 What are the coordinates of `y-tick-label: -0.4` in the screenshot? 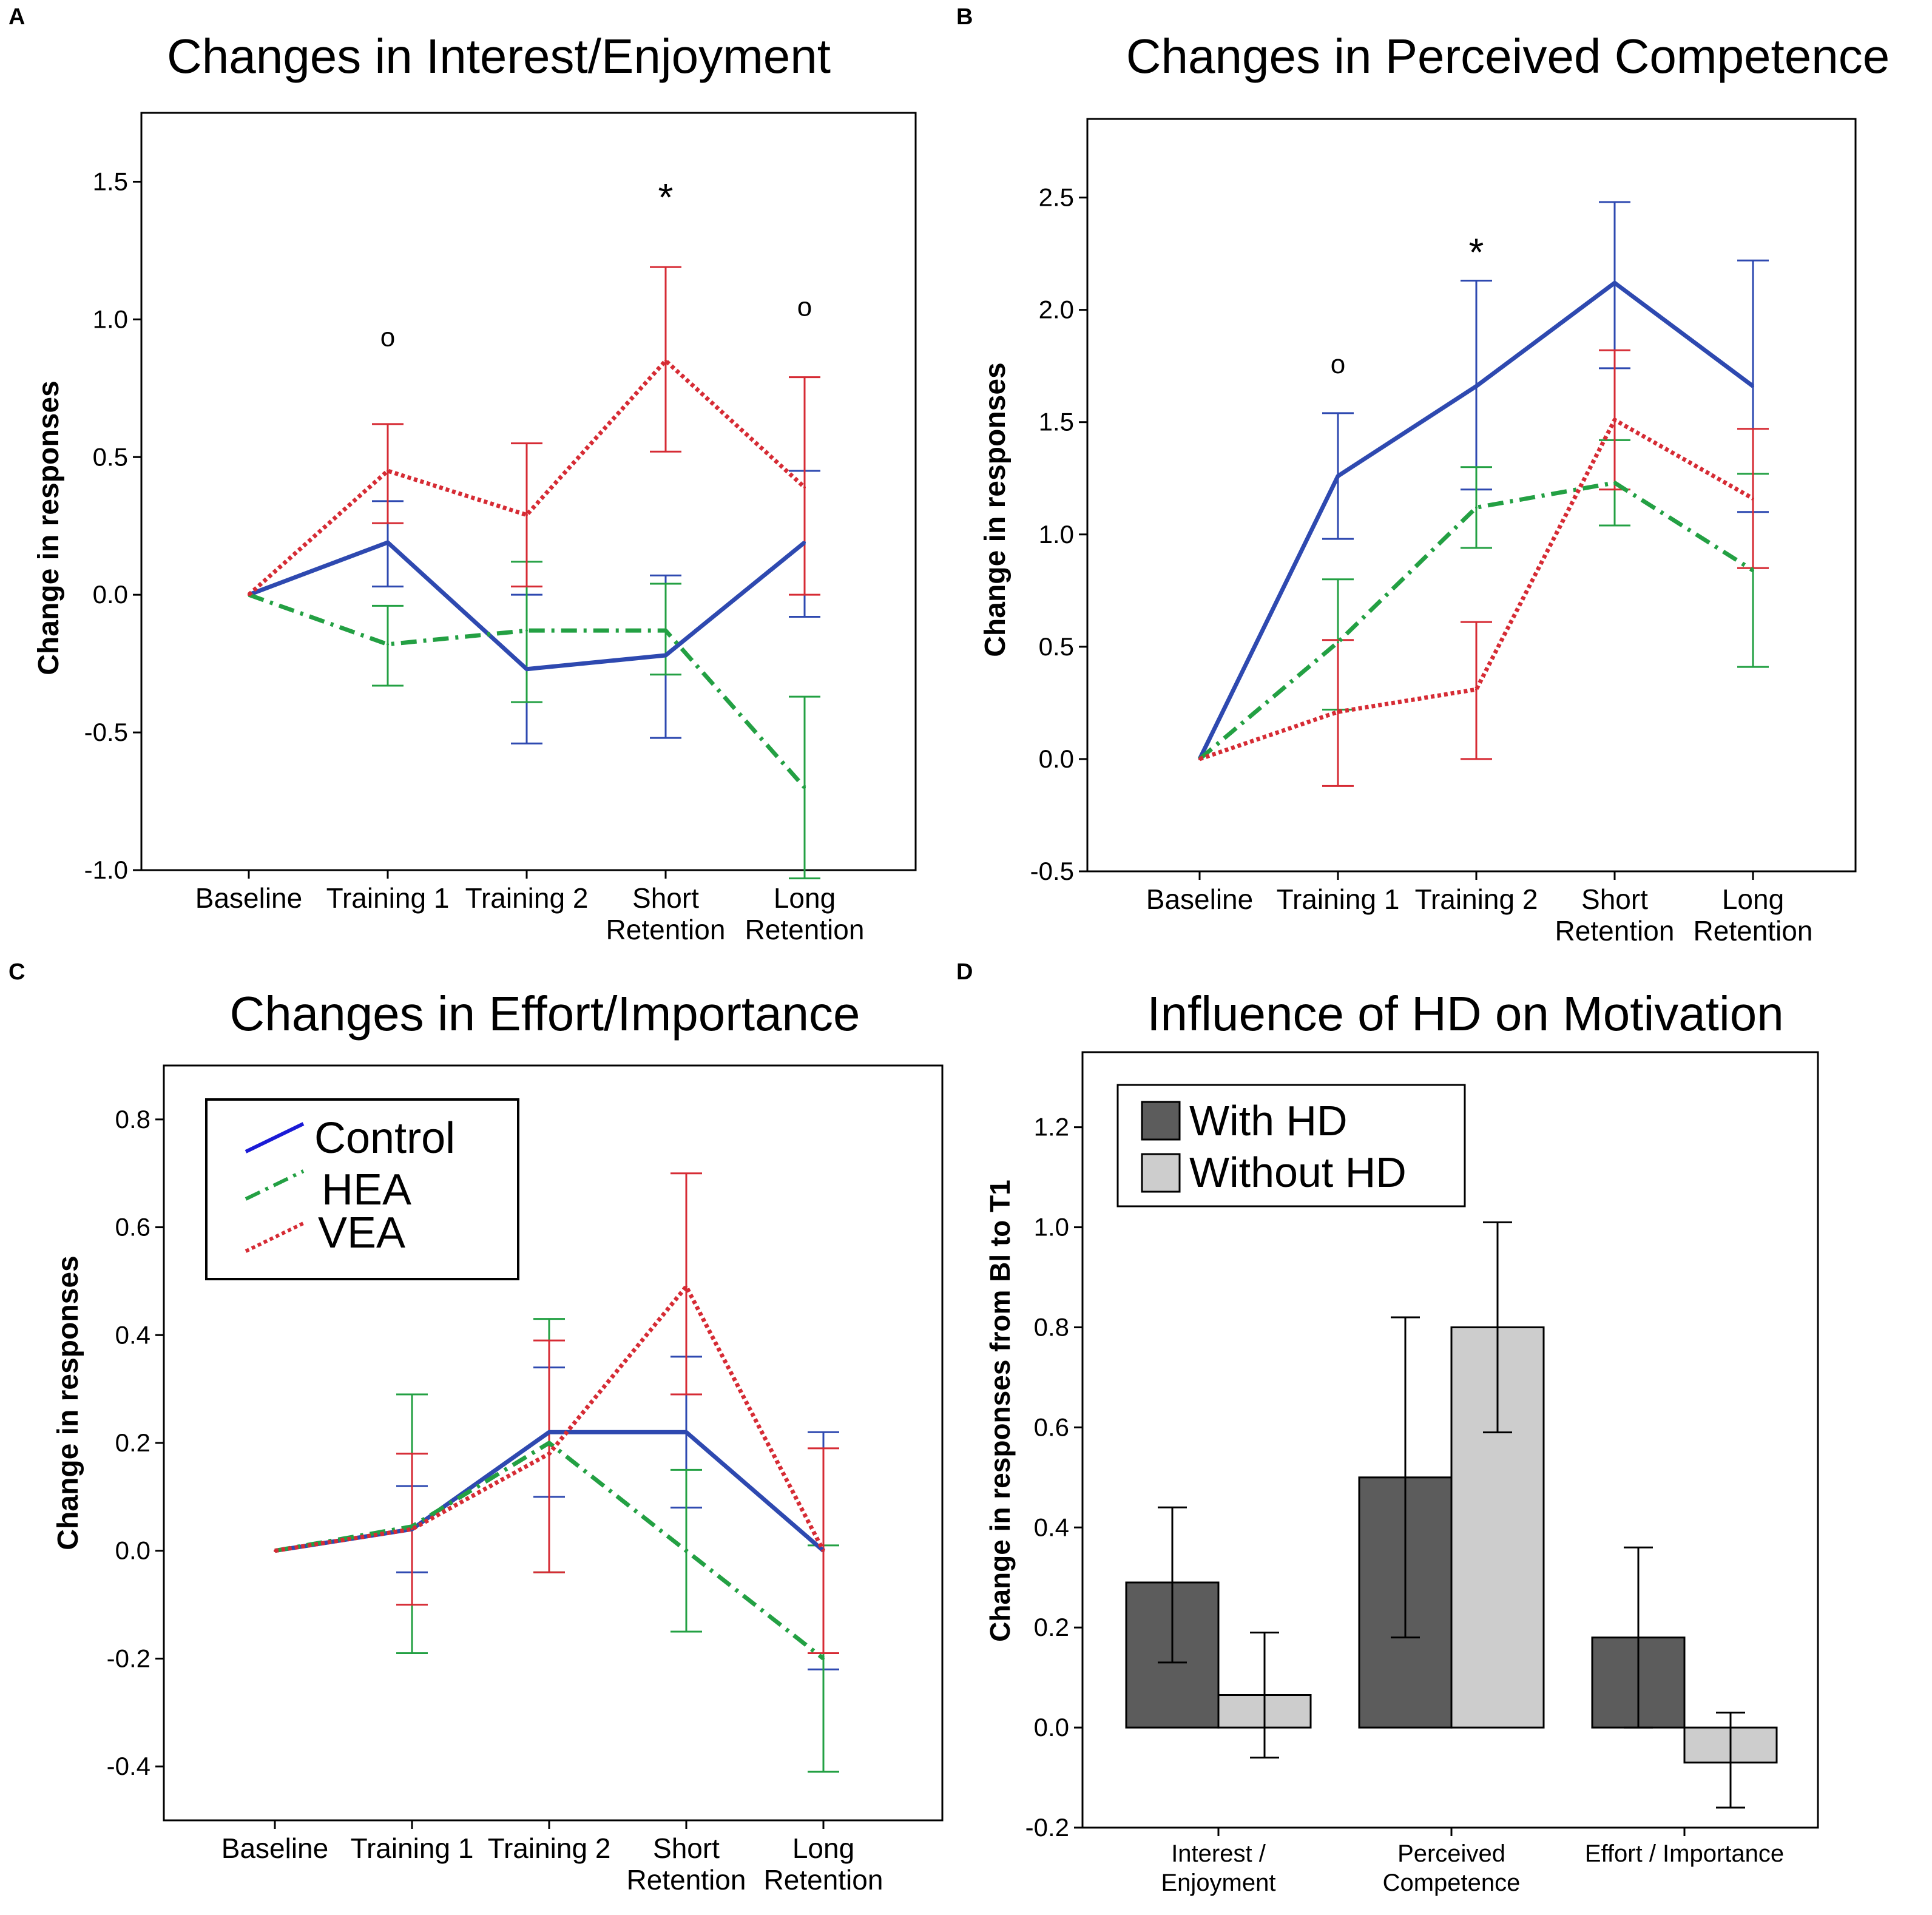 It's located at (128, 1766).